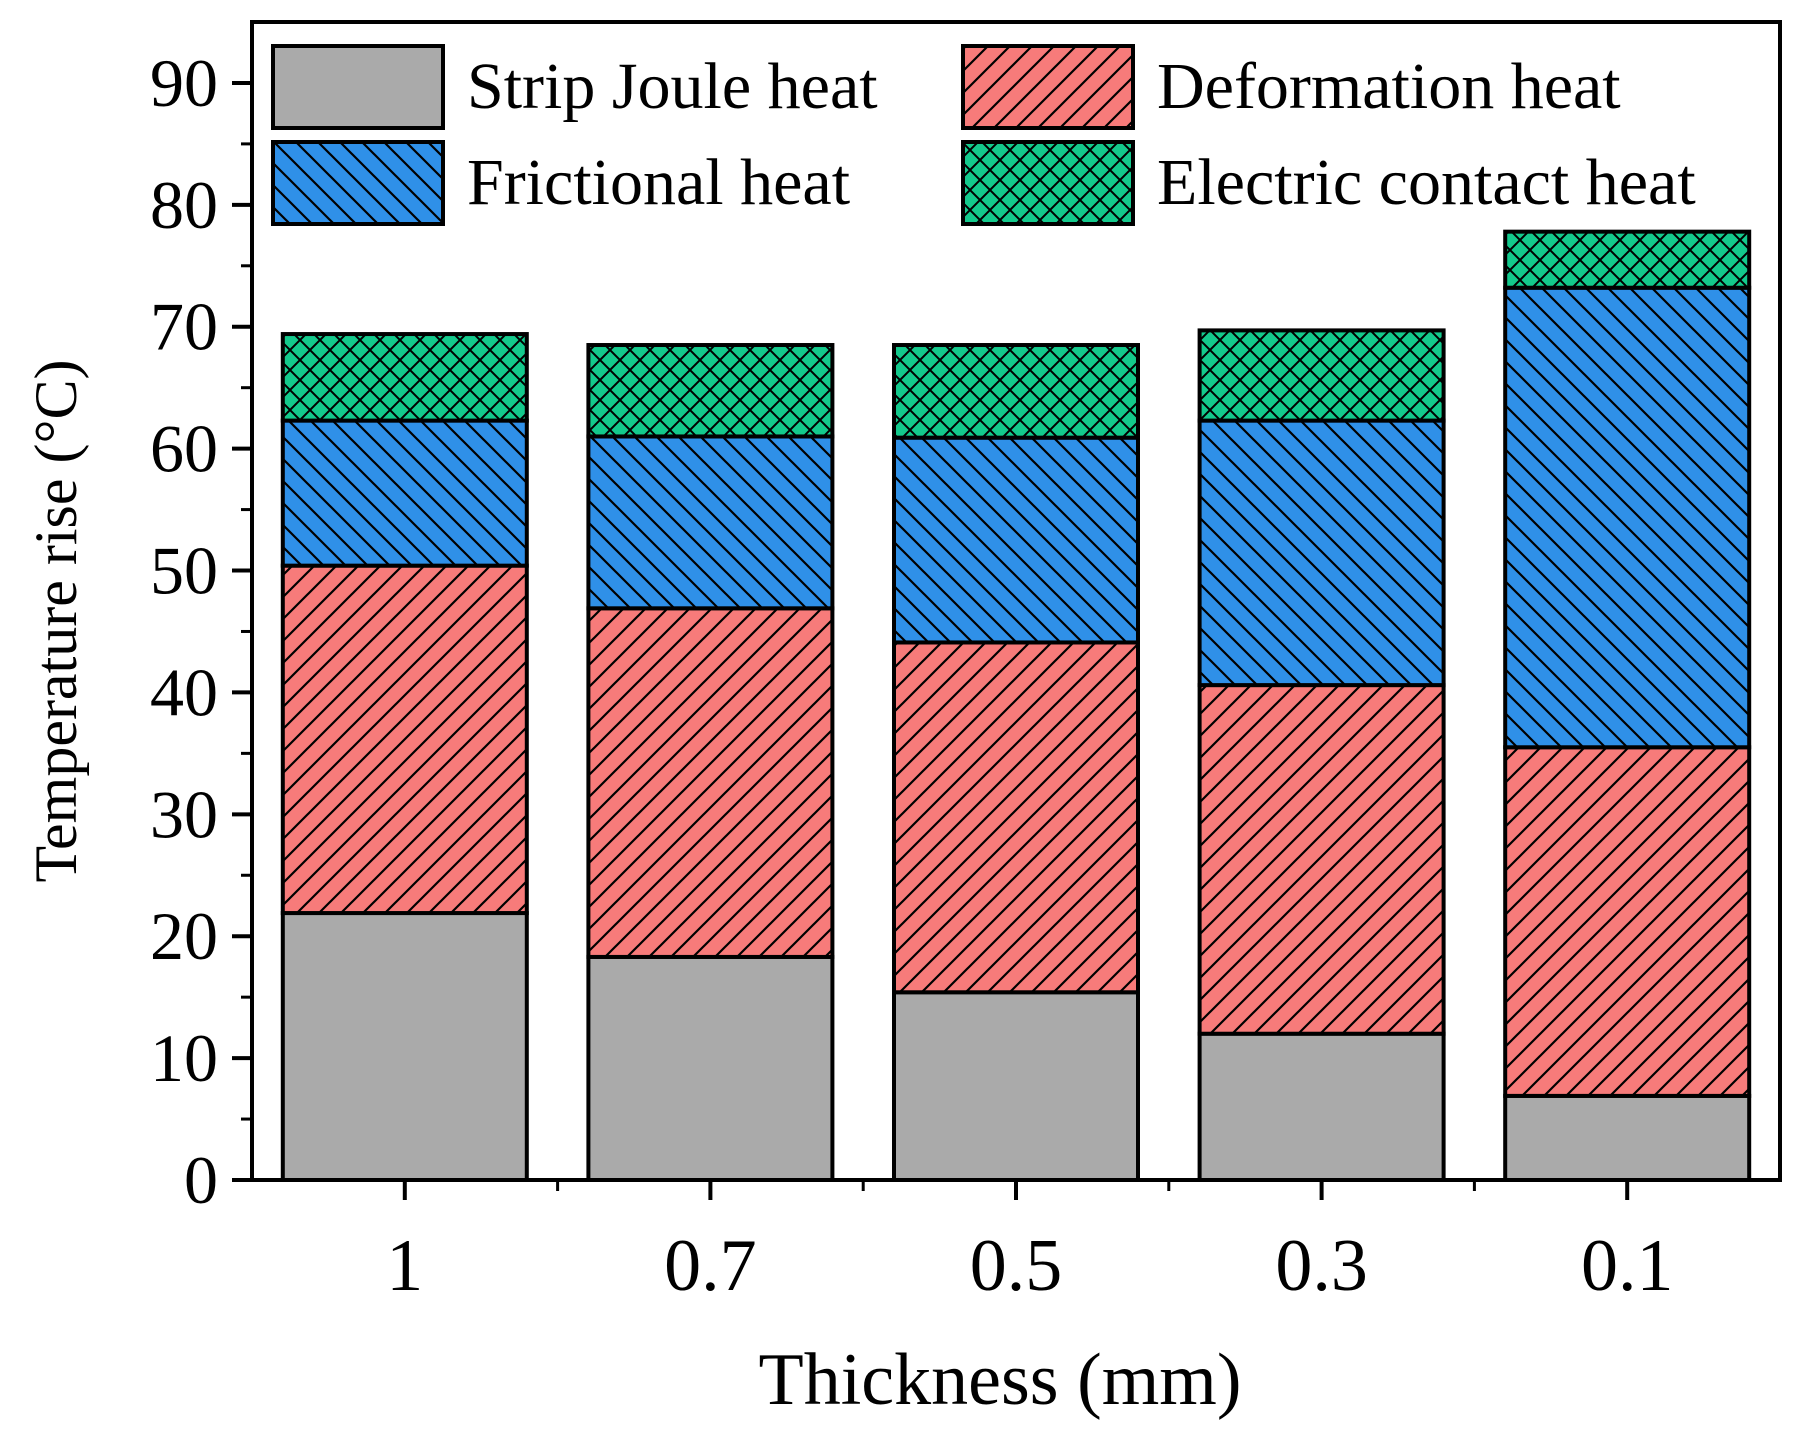  I want to click on y-tick-label: 40, so click(184, 692).